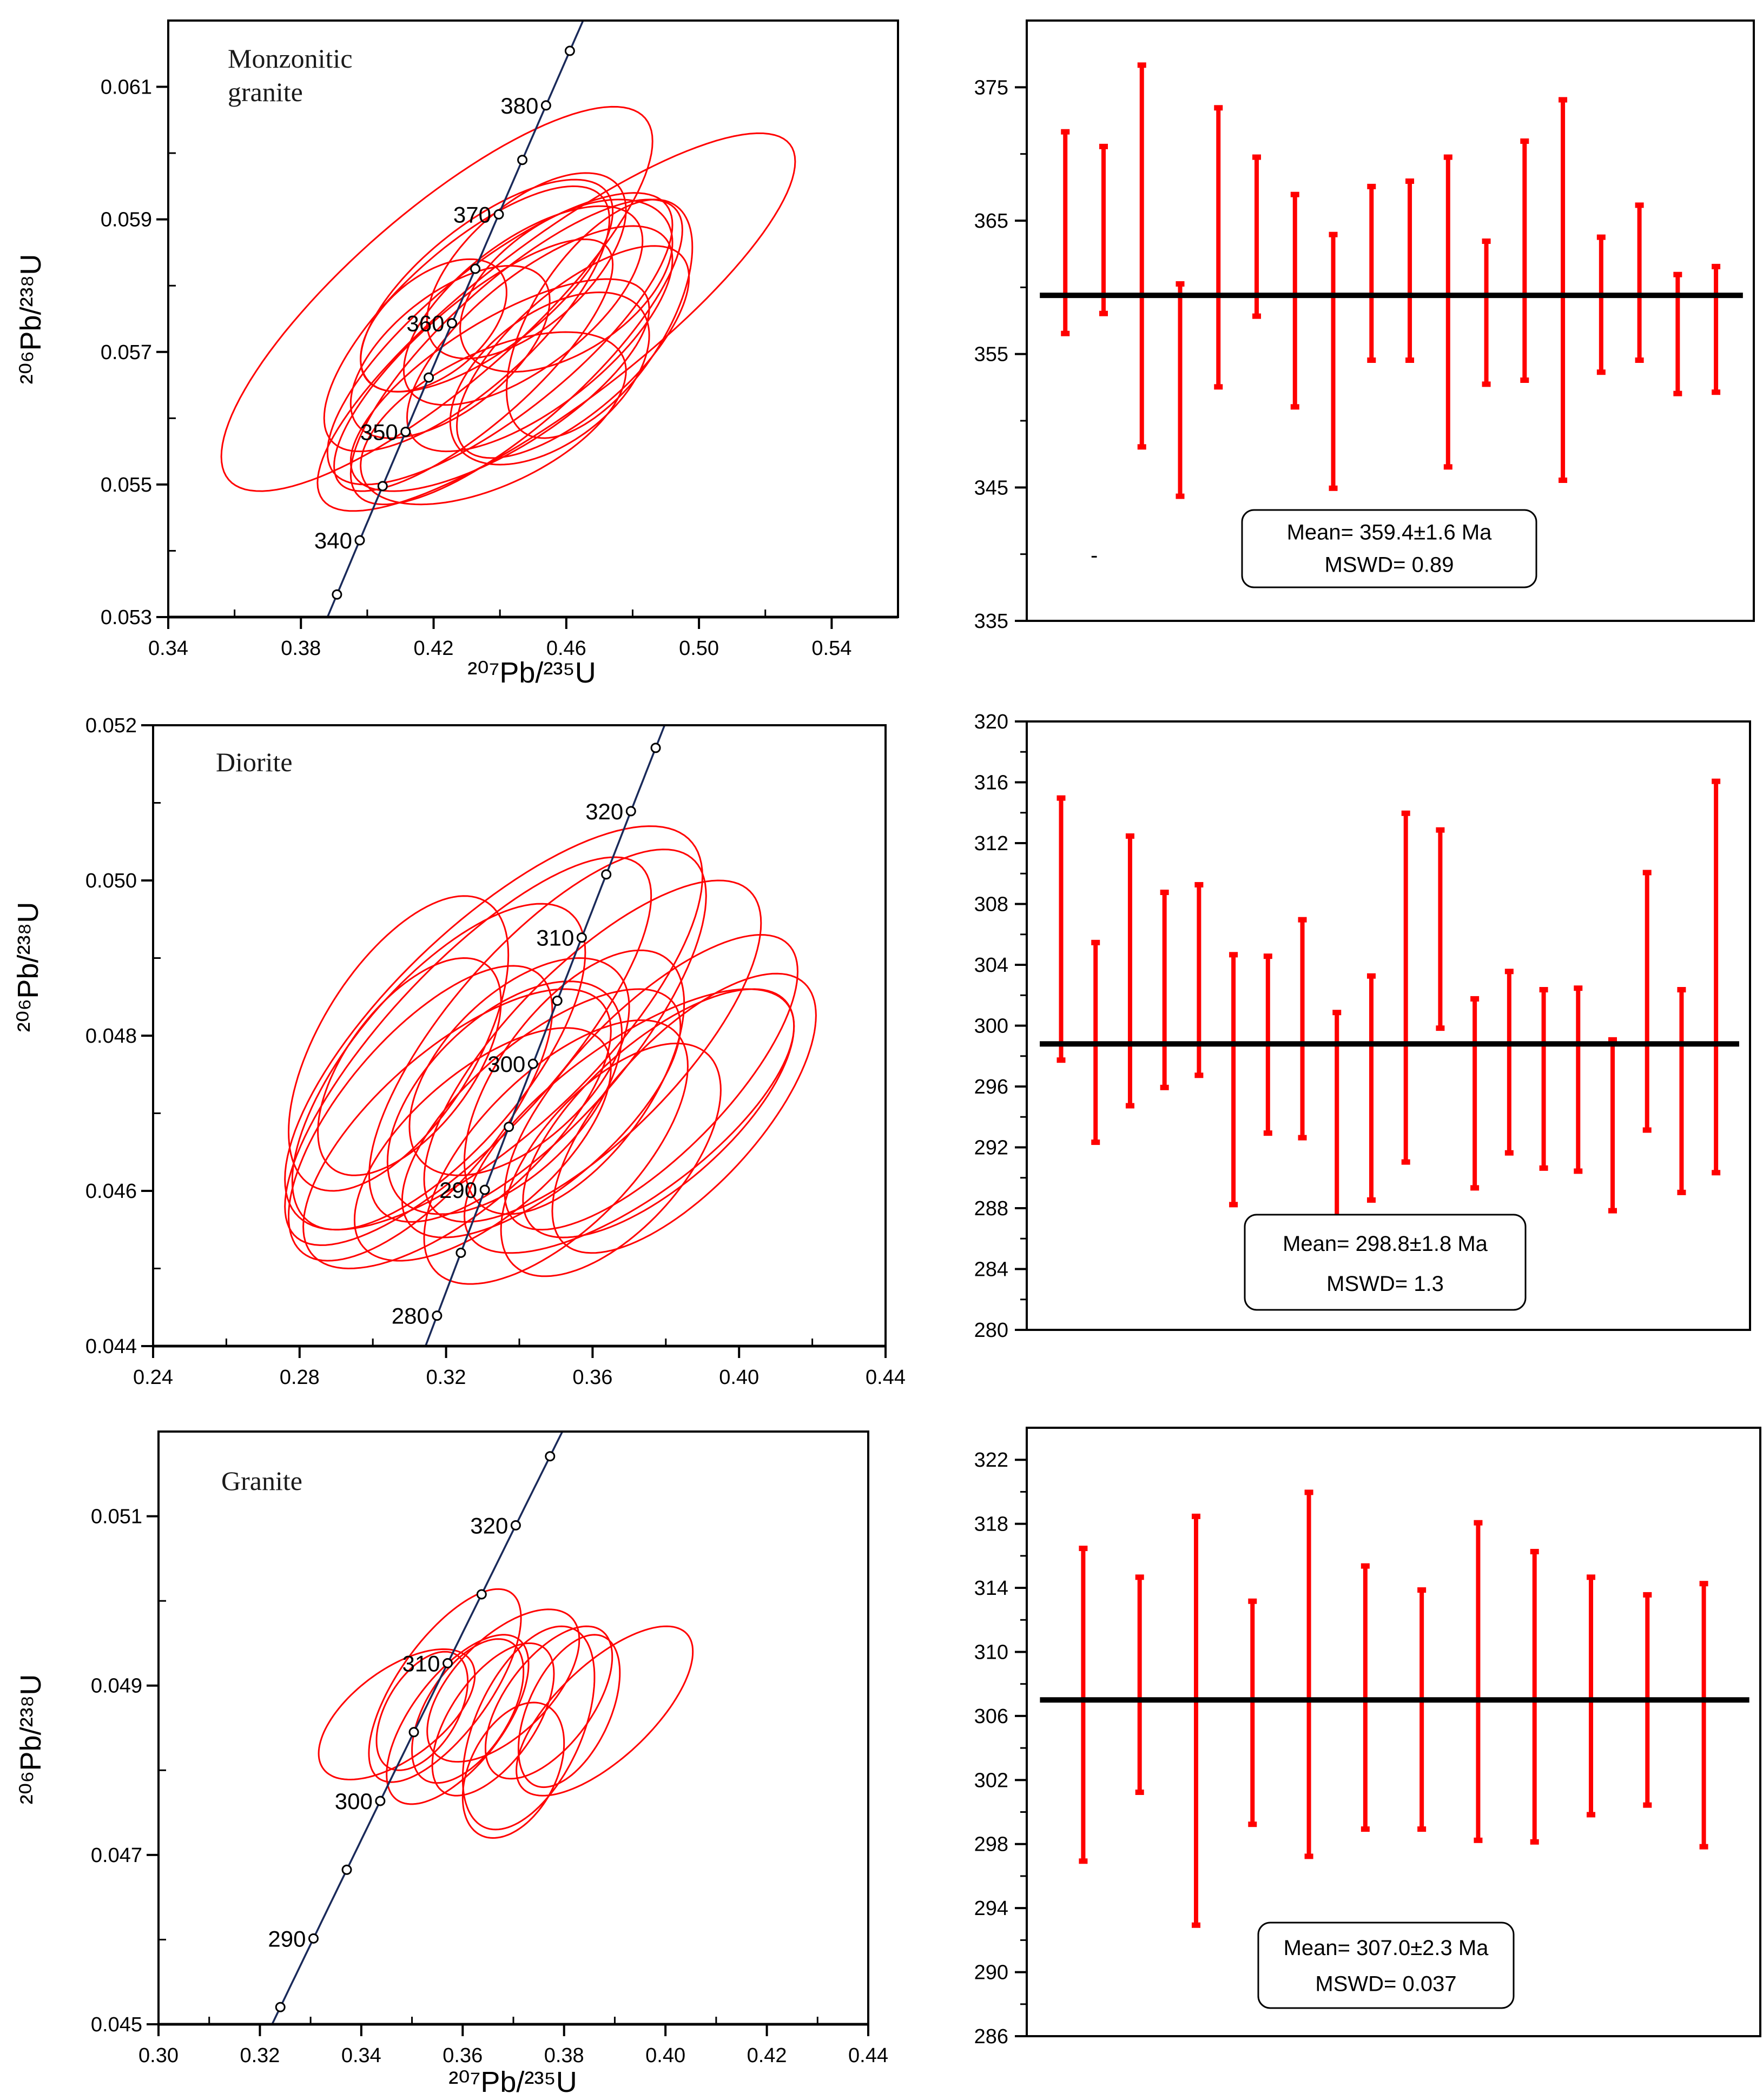 The width and height of the screenshot is (1763, 2100). I want to click on mean-age-text: Mean= 307.0±2.3 Ma, so click(1387, 1948).